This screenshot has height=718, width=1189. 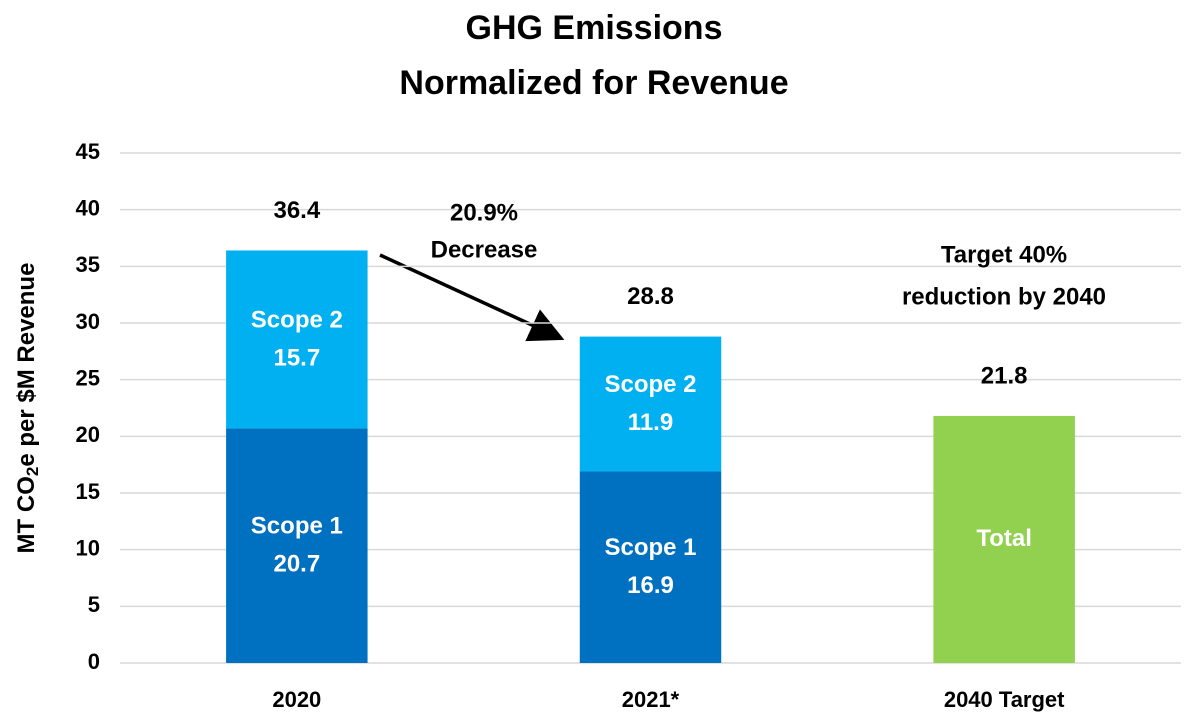 What do you see at coordinates (88, 434) in the screenshot?
I see `y-tick-label: 20` at bounding box center [88, 434].